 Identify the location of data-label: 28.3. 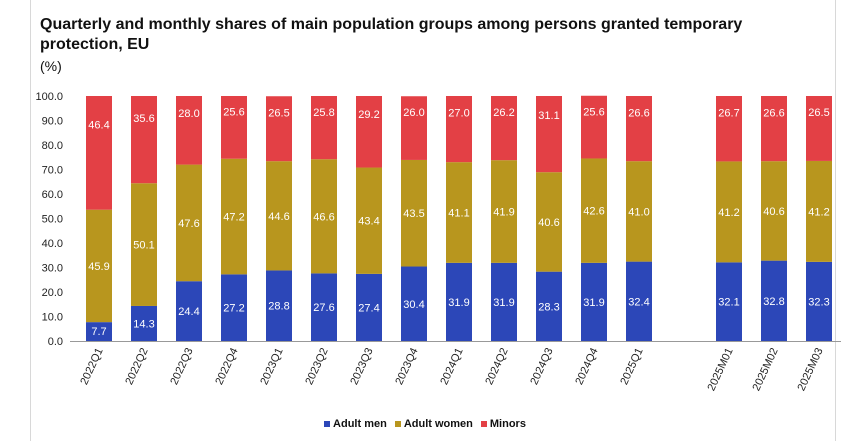
(548, 307).